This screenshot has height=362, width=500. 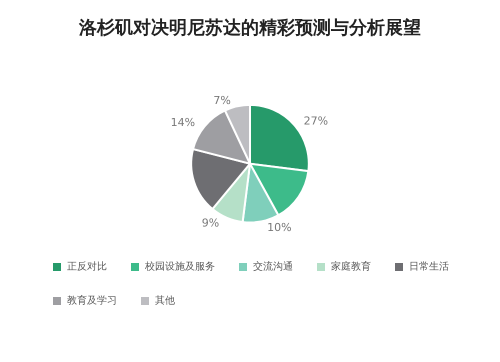 I want to click on legend-label: 教育及学习, so click(x=92, y=300).